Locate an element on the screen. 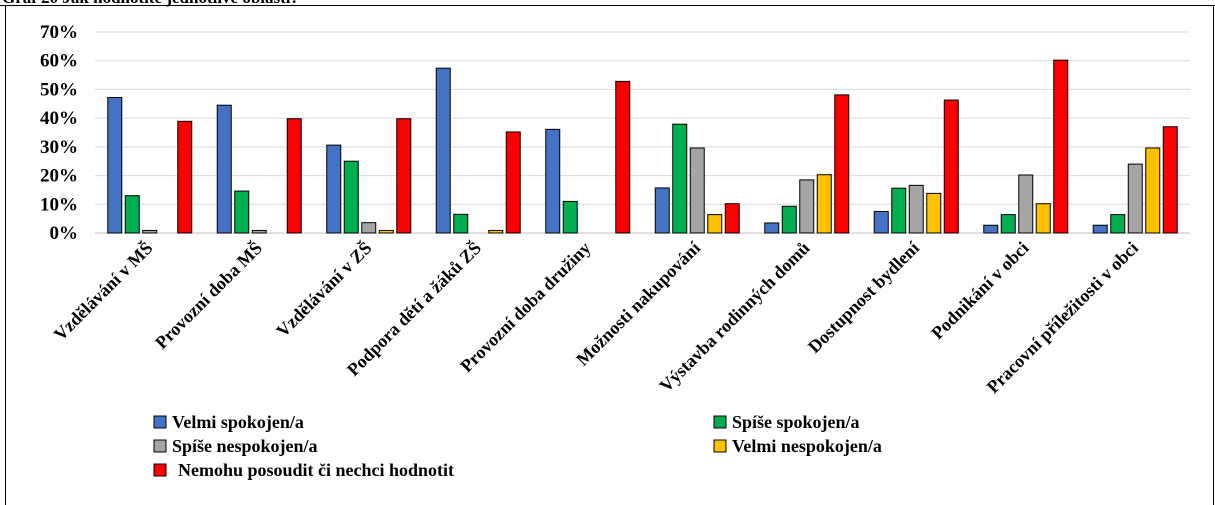  y-tick-label: 20% is located at coordinates (59, 176).